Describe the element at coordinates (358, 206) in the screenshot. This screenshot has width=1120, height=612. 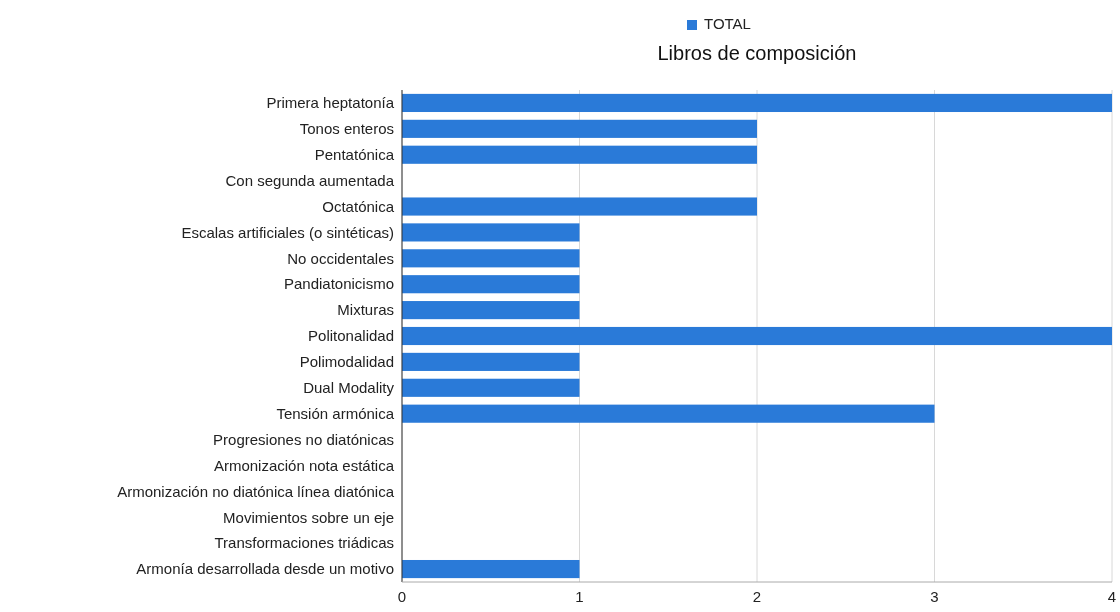
I see `y-tick-label: Octatónica` at that location.